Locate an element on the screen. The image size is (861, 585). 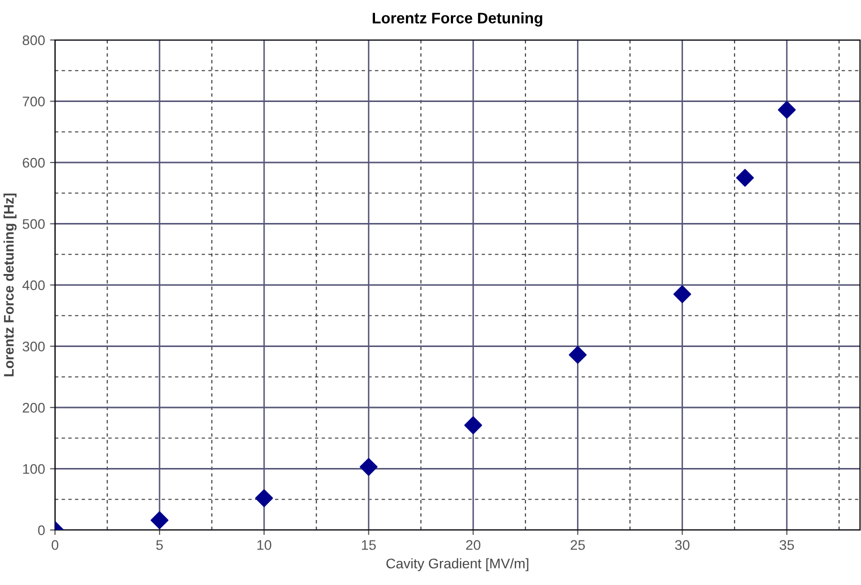
x-tick-label: 20 is located at coordinates (473, 545).